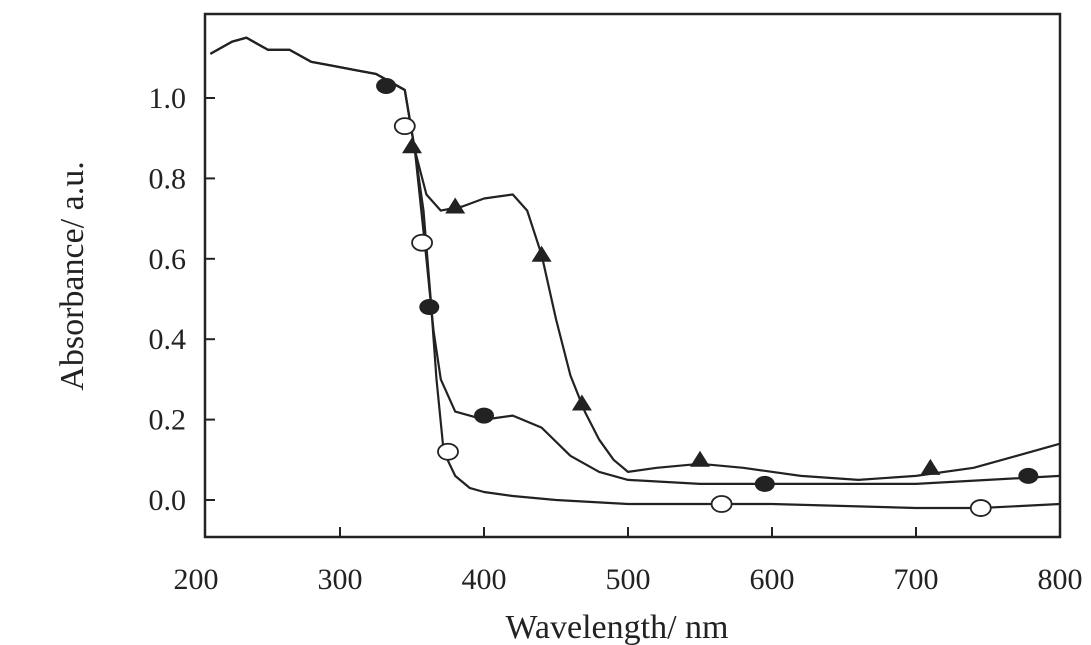 The image size is (1091, 645). What do you see at coordinates (772, 579) in the screenshot?
I see `x-tick-label: 600` at bounding box center [772, 579].